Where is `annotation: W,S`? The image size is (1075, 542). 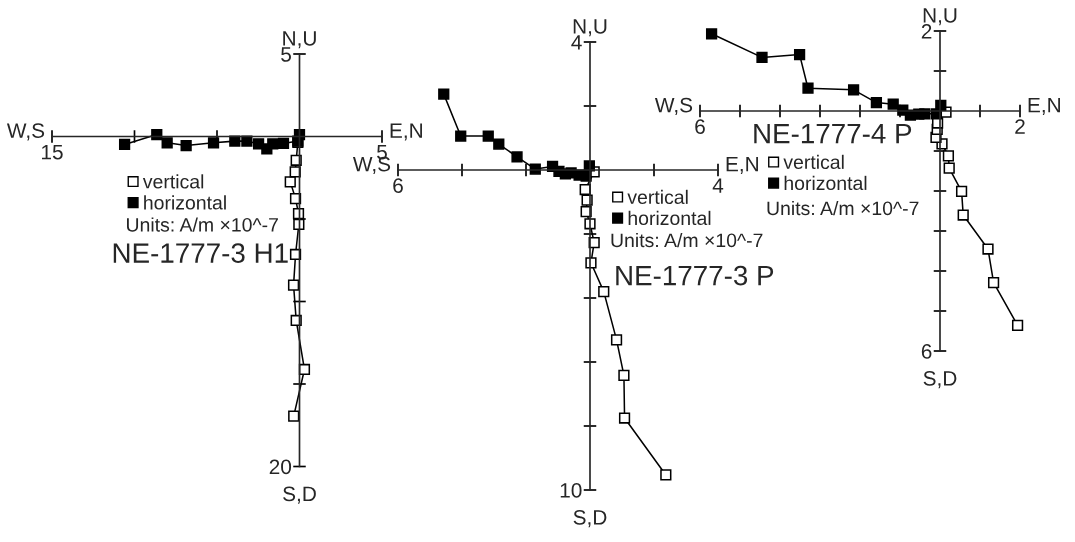 annotation: W,S is located at coordinates (673, 106).